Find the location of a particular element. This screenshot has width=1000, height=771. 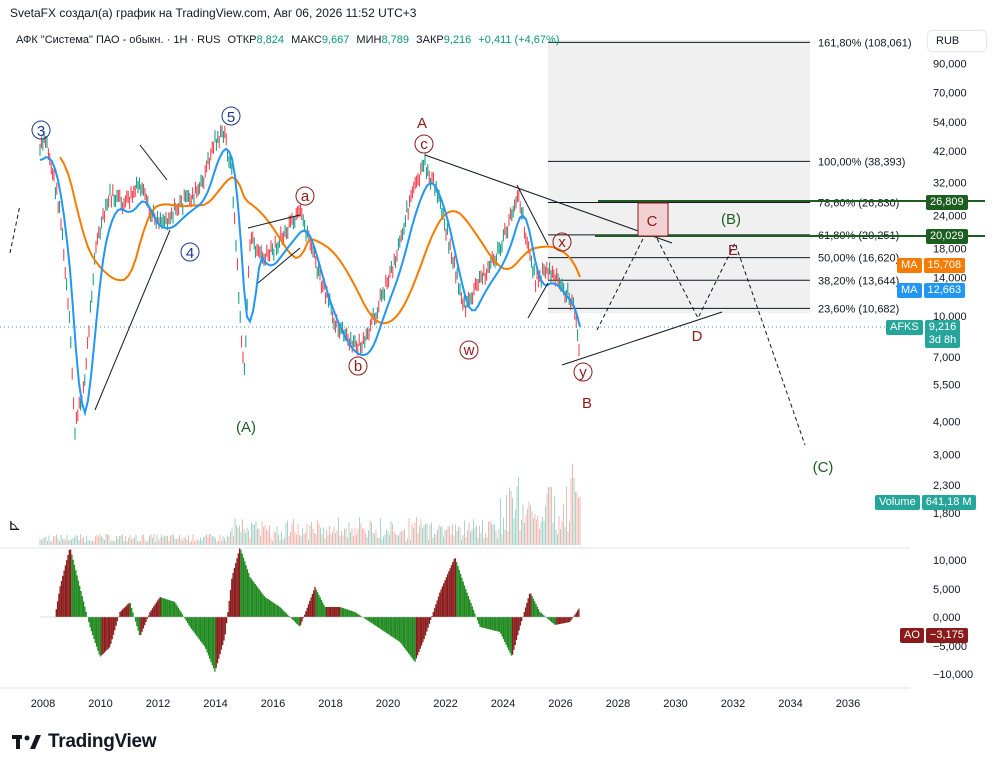

symbol-badge-value-box: 9,216 3d 8h is located at coordinates (942, 334).